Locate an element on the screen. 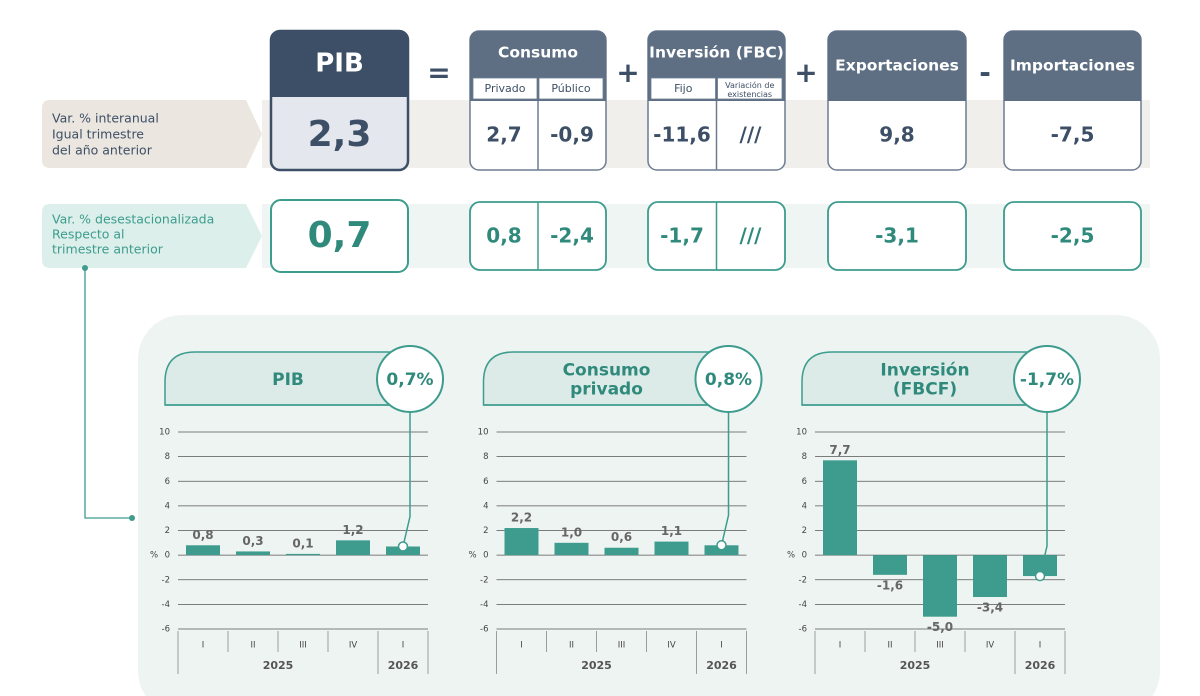 The image size is (1200, 696). cell-value: -2,5 is located at coordinates (1073, 236).